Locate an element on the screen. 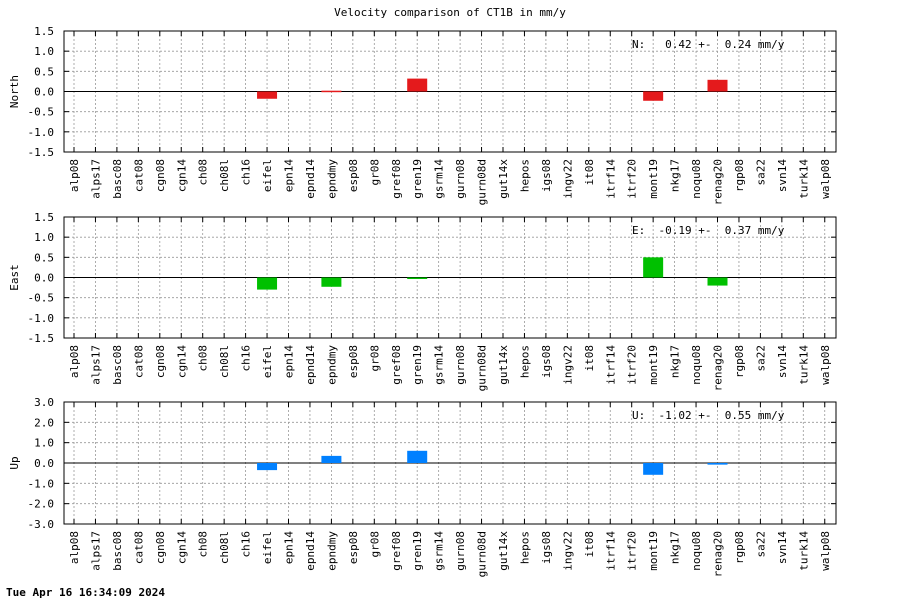 The image size is (900, 600). up-bar-epndmy is located at coordinates (331, 459).